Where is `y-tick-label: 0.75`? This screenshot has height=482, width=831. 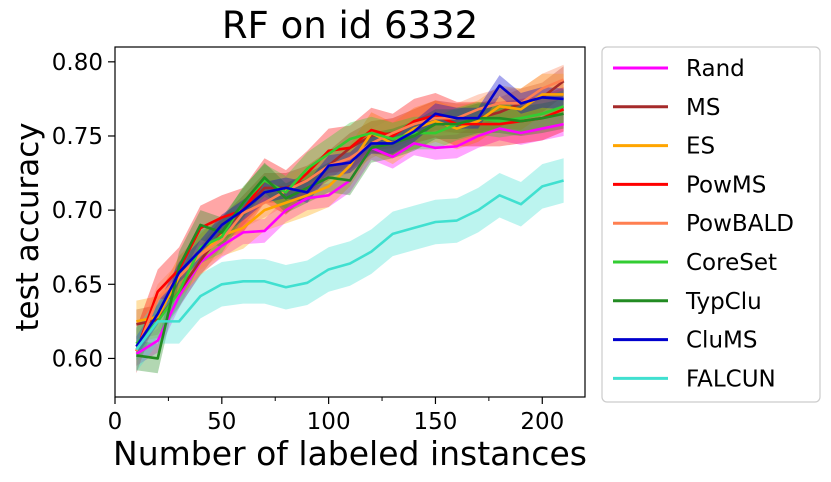 y-tick-label: 0.75 is located at coordinates (77, 137).